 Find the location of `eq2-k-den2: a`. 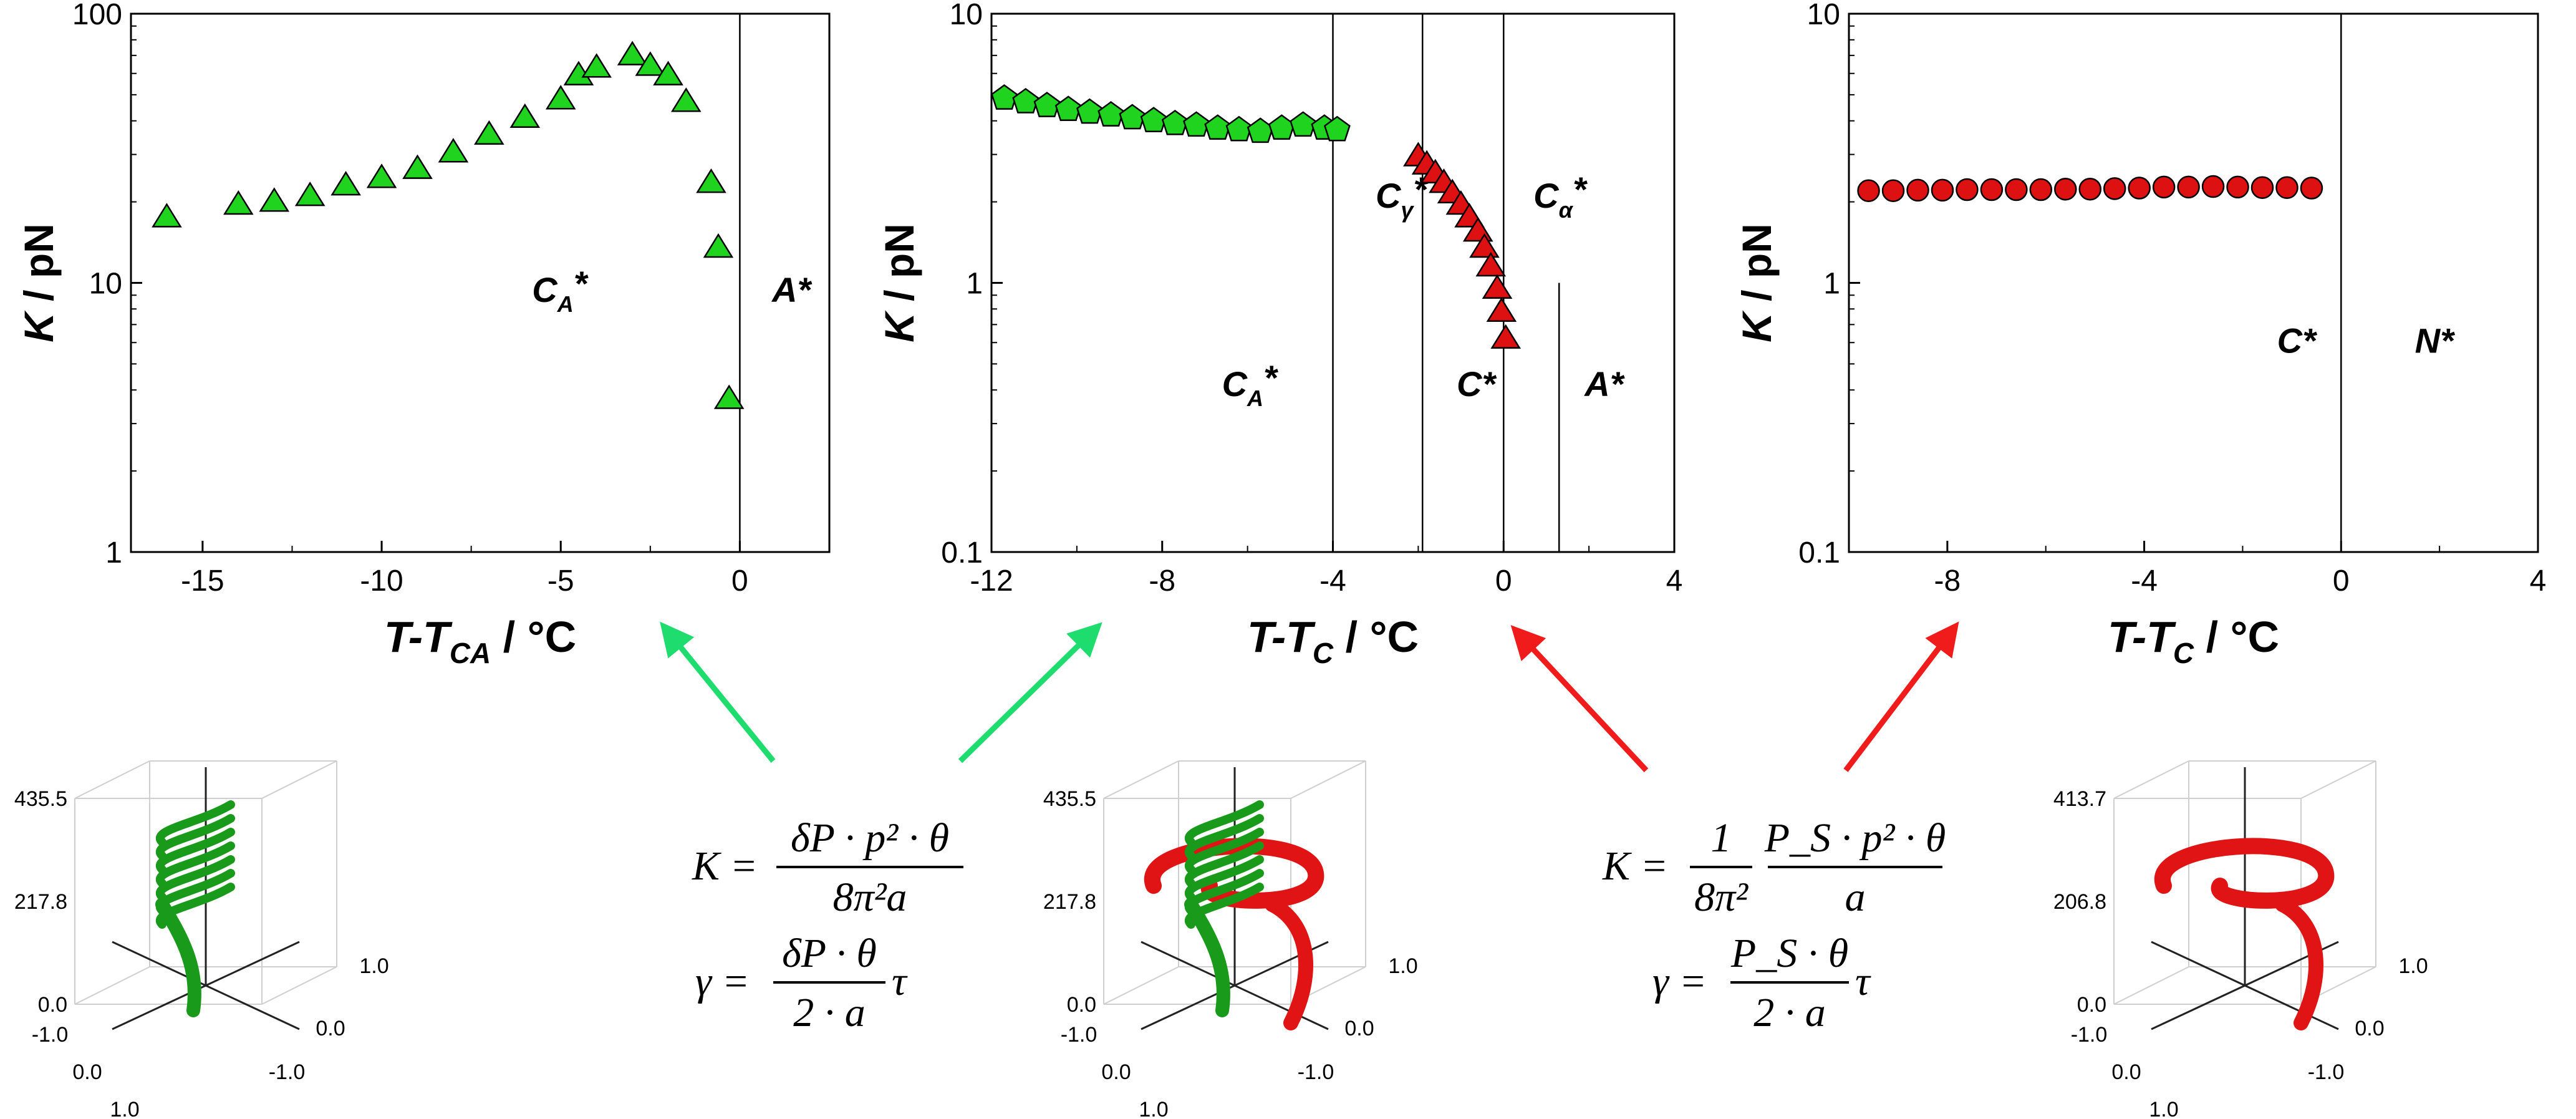

eq2-k-den2: a is located at coordinates (1855, 897).